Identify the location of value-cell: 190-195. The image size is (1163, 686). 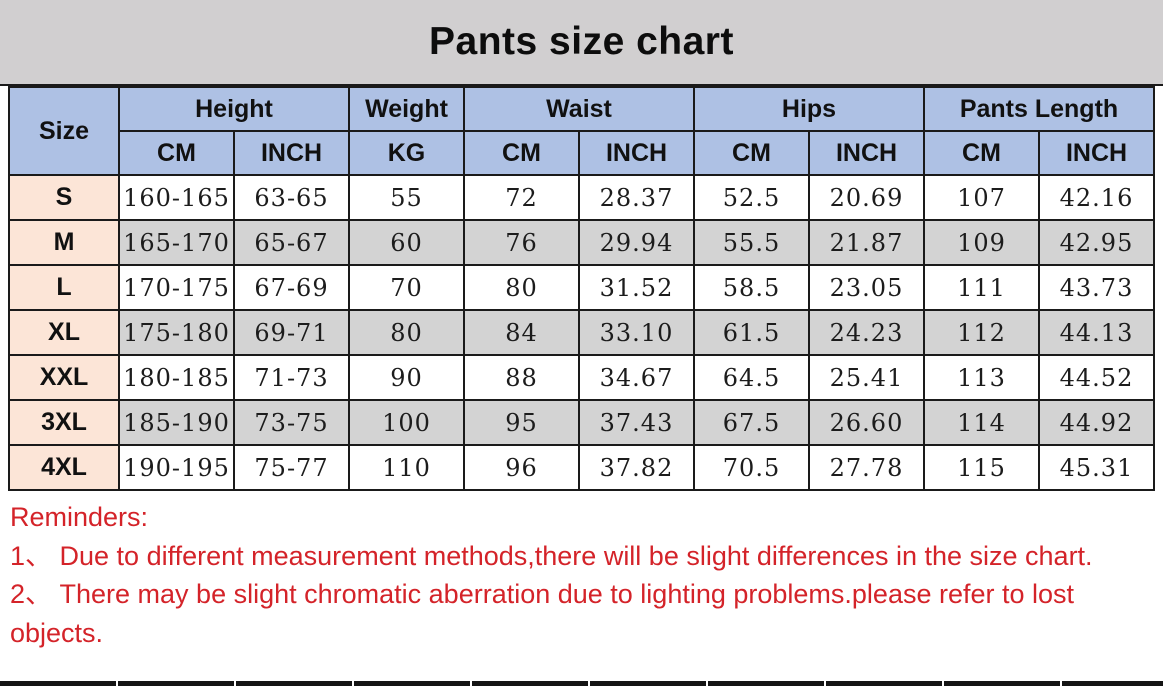
(176, 467).